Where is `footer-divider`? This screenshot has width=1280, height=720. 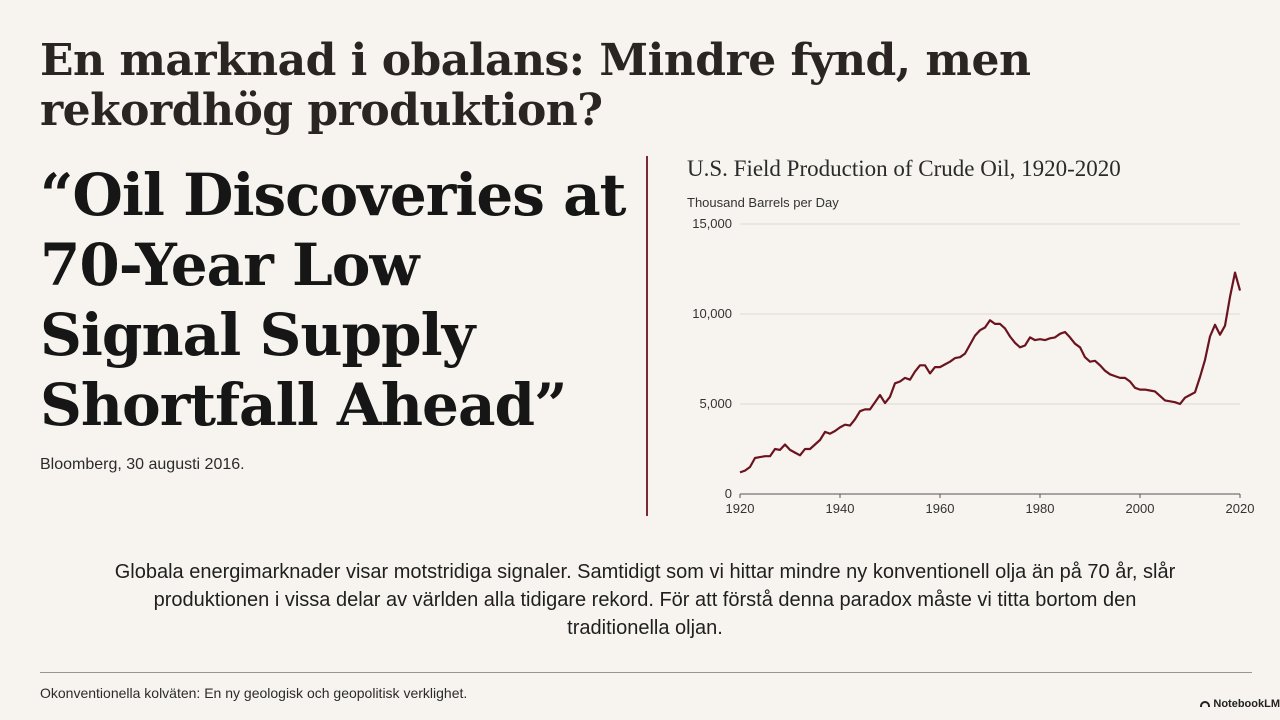
footer-divider is located at coordinates (646, 672).